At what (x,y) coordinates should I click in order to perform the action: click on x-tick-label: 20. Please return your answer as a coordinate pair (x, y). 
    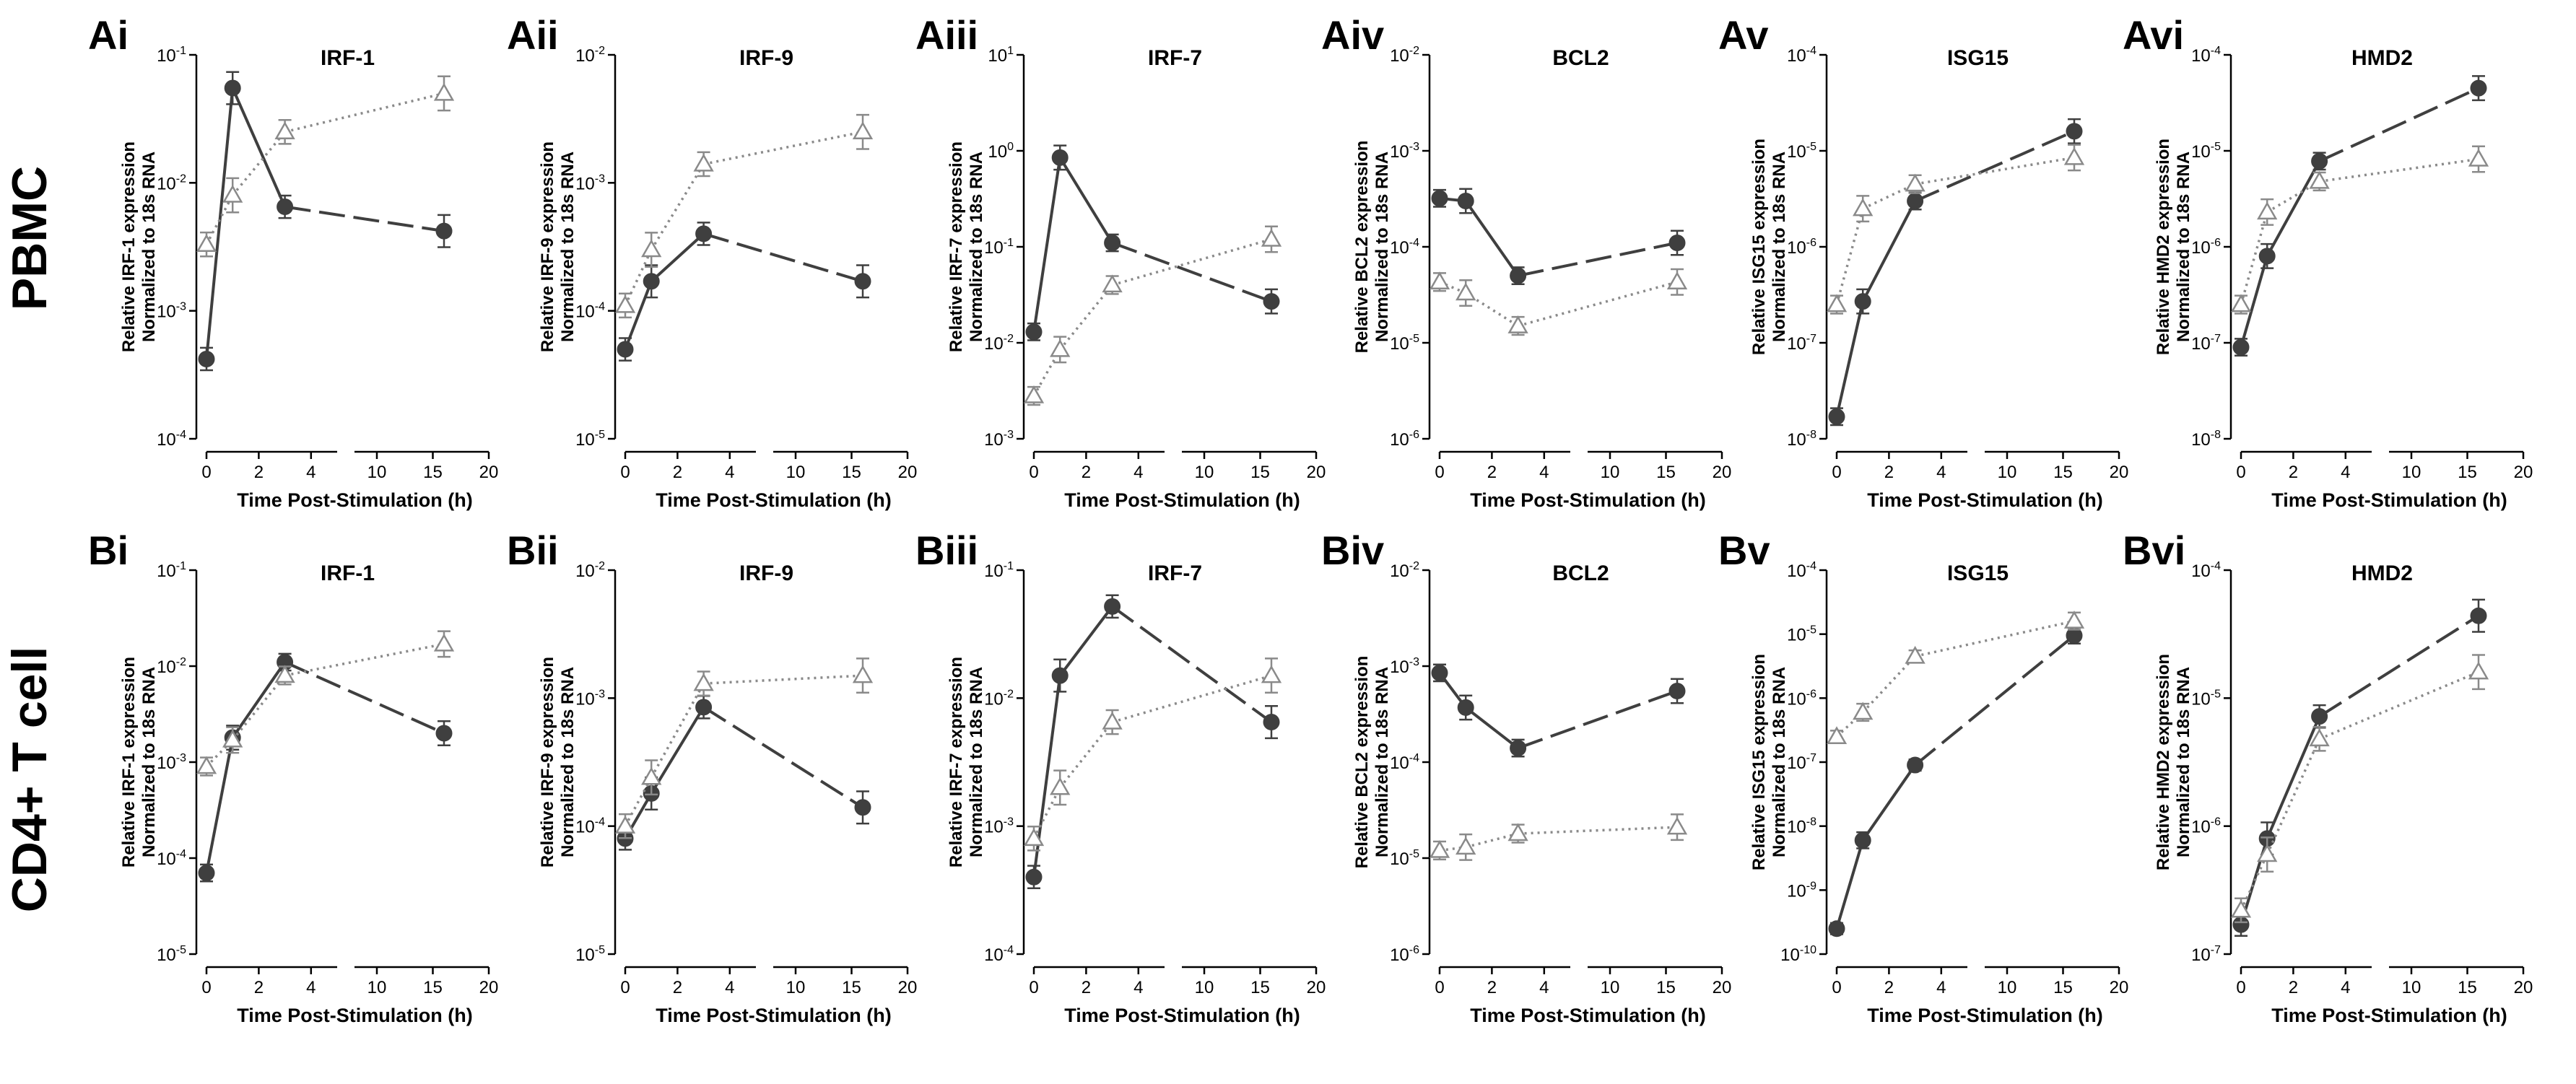
    Looking at the image, I should click on (908, 988).